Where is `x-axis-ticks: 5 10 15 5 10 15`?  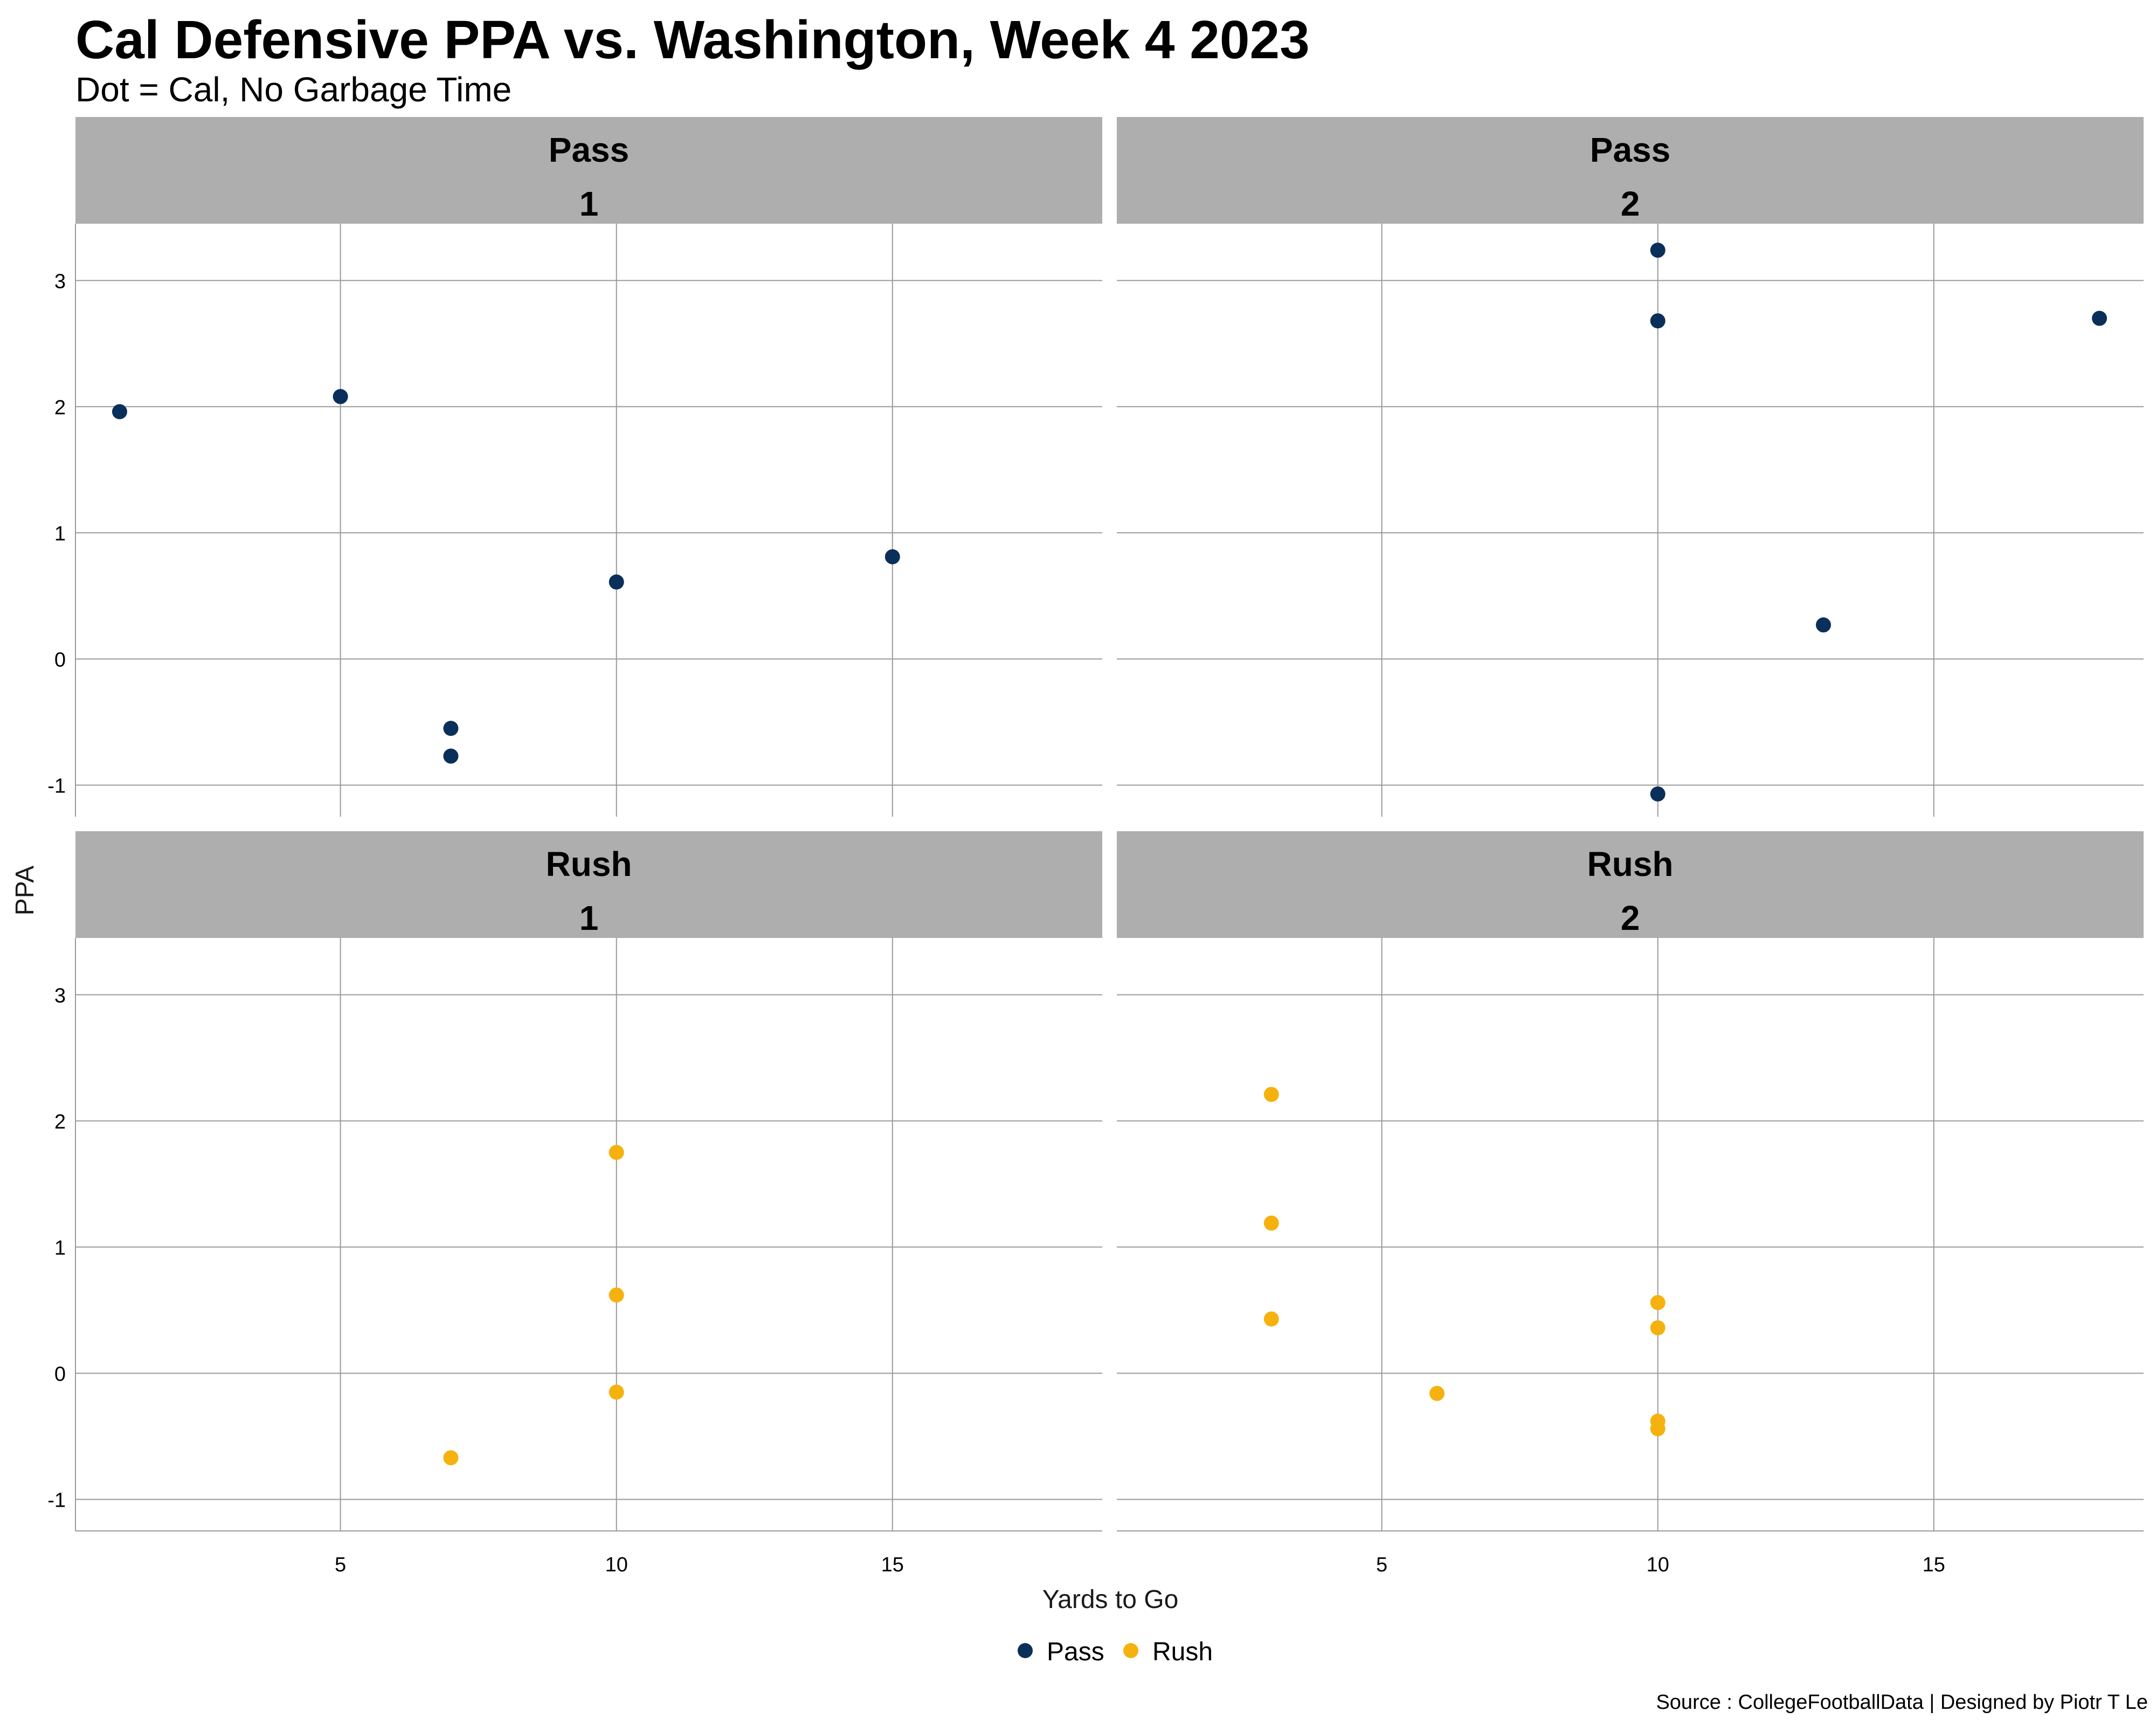
x-axis-ticks: 5 10 15 5 10 15 is located at coordinates (1140, 1565).